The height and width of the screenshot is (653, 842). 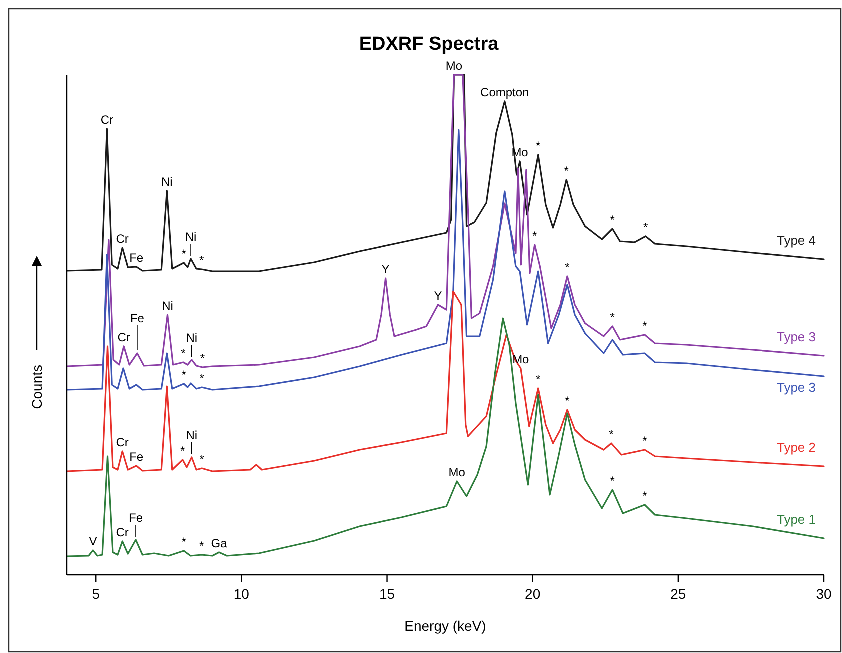 I want to click on annotation: V, so click(x=93, y=541).